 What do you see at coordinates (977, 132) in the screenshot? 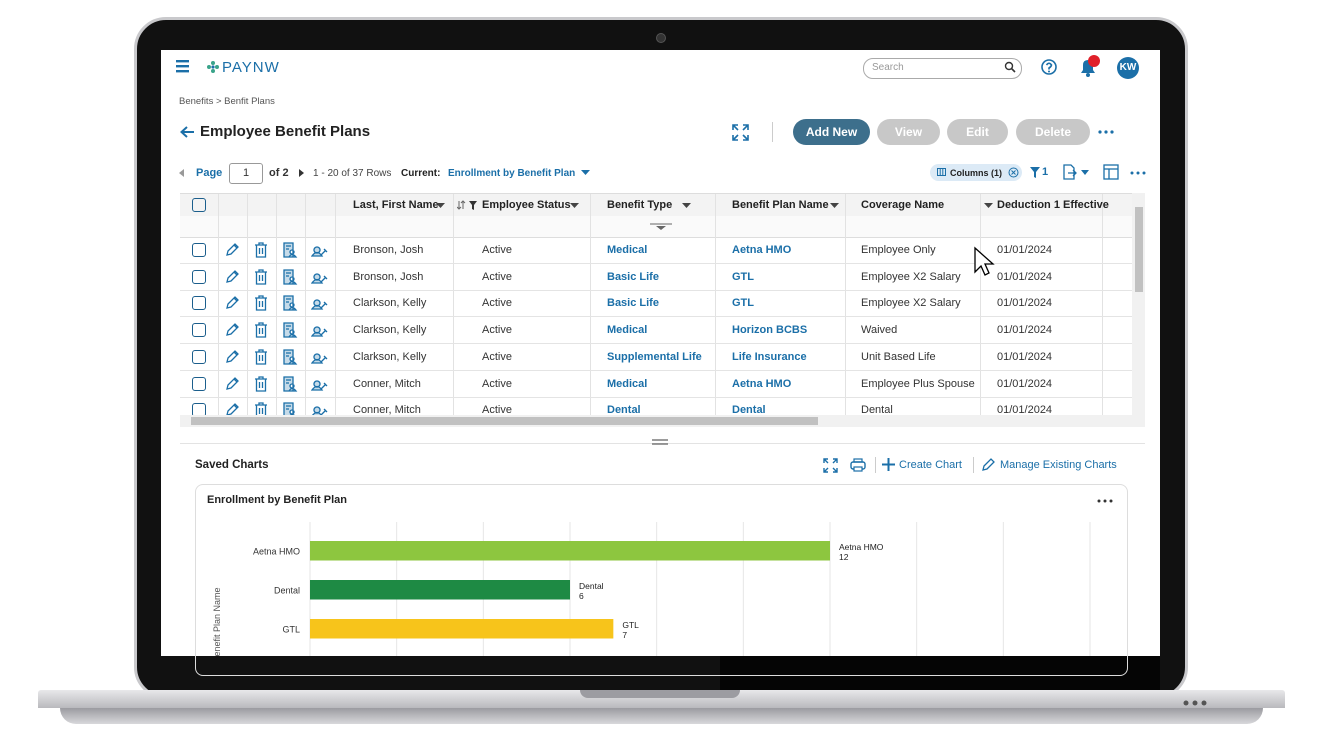
I see `edit-button: Edit` at bounding box center [977, 132].